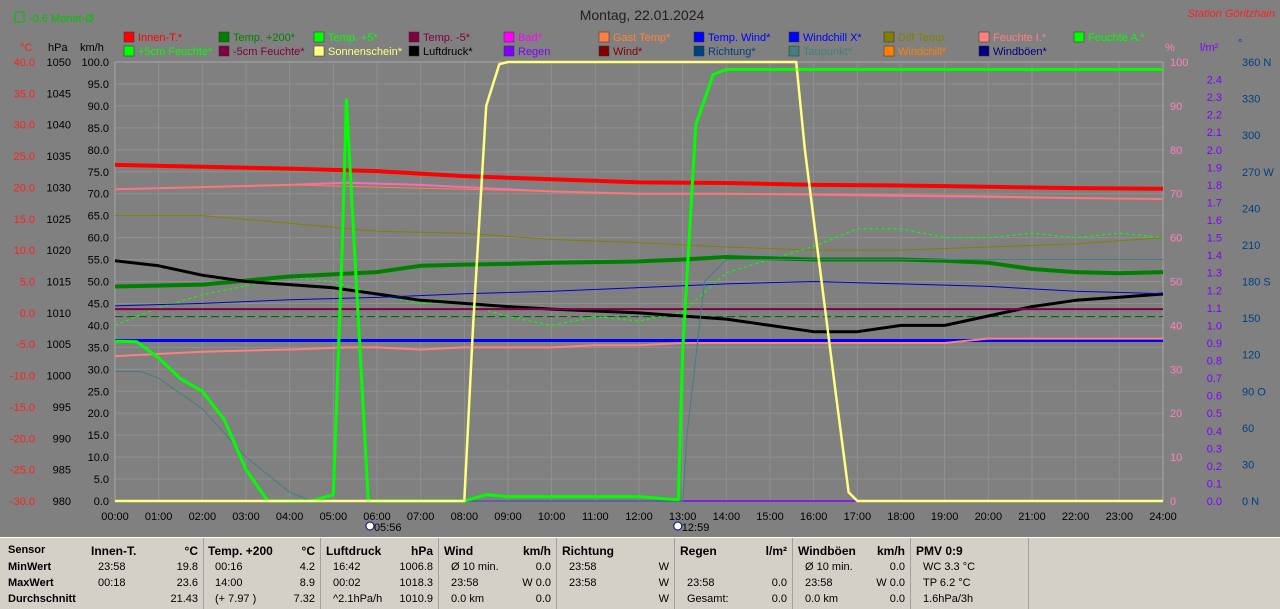  Describe the element at coordinates (1176, 370) in the screenshot. I see `percent-tick-label: 30` at that location.